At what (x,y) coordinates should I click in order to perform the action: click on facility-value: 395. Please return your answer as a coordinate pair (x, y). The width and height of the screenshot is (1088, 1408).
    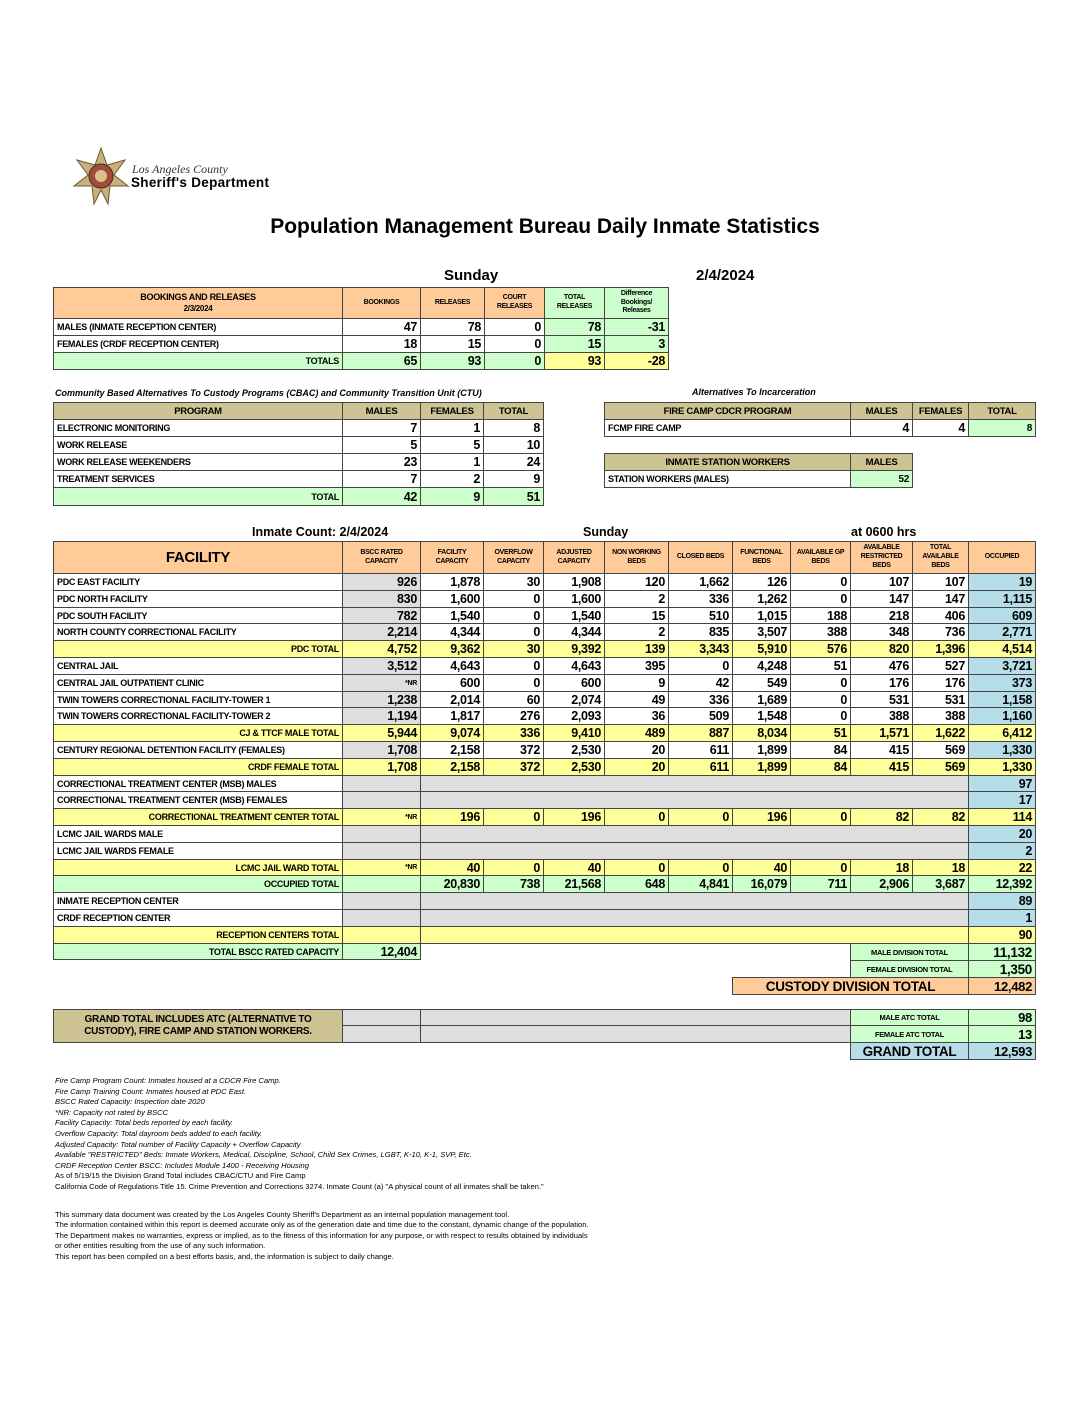
    Looking at the image, I should click on (636, 666).